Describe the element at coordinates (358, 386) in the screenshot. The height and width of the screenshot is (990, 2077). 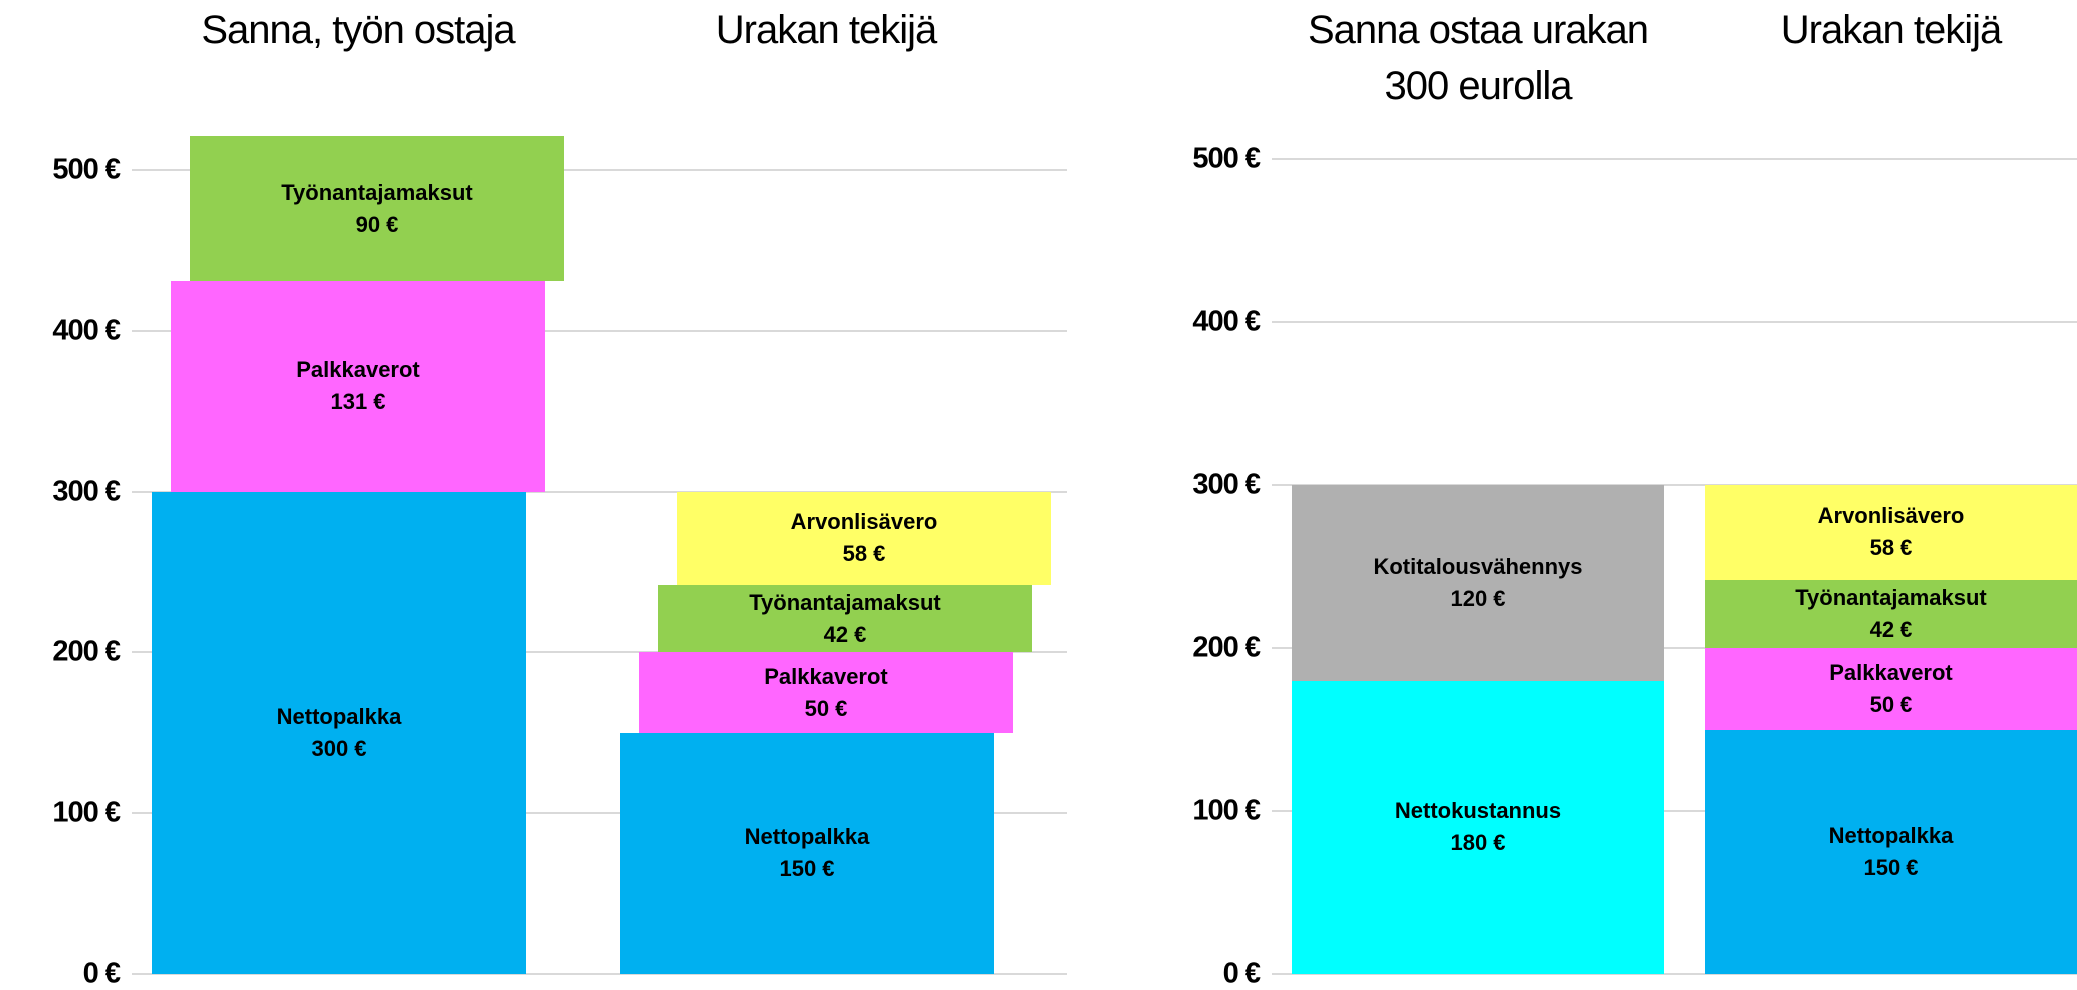
I see `bar-segment: Palkkaverot 131 €` at that location.